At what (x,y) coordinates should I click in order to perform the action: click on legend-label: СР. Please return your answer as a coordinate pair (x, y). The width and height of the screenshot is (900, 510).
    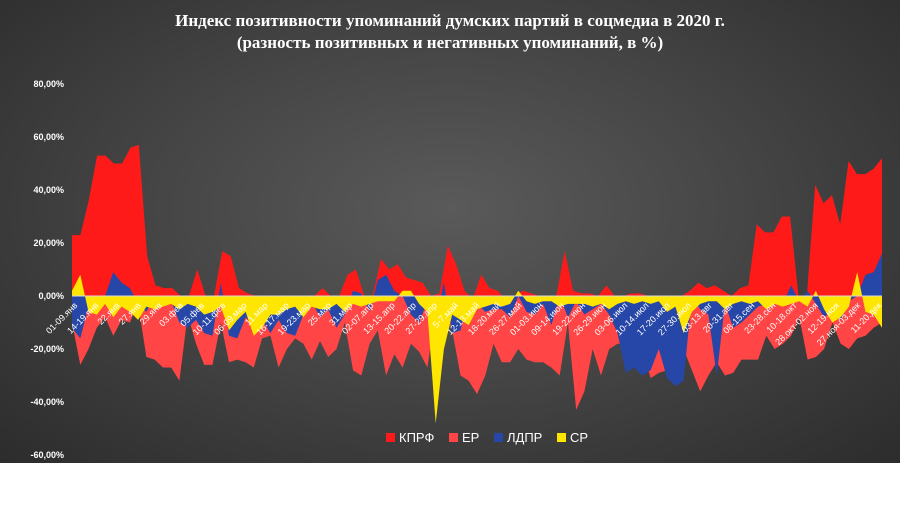
    Looking at the image, I should click on (579, 437).